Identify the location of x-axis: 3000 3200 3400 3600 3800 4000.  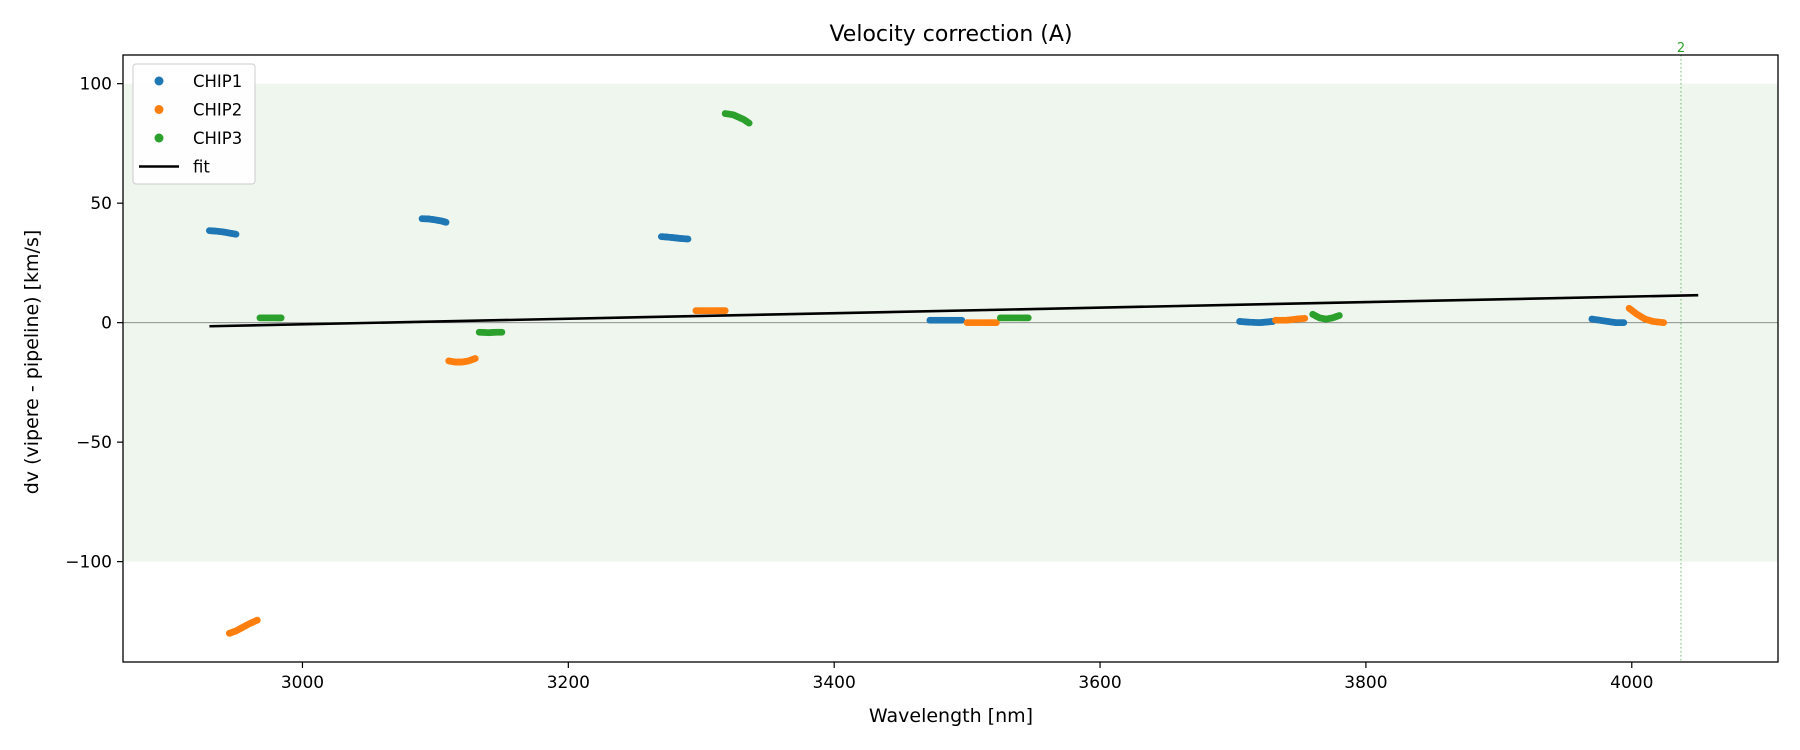
(967, 677).